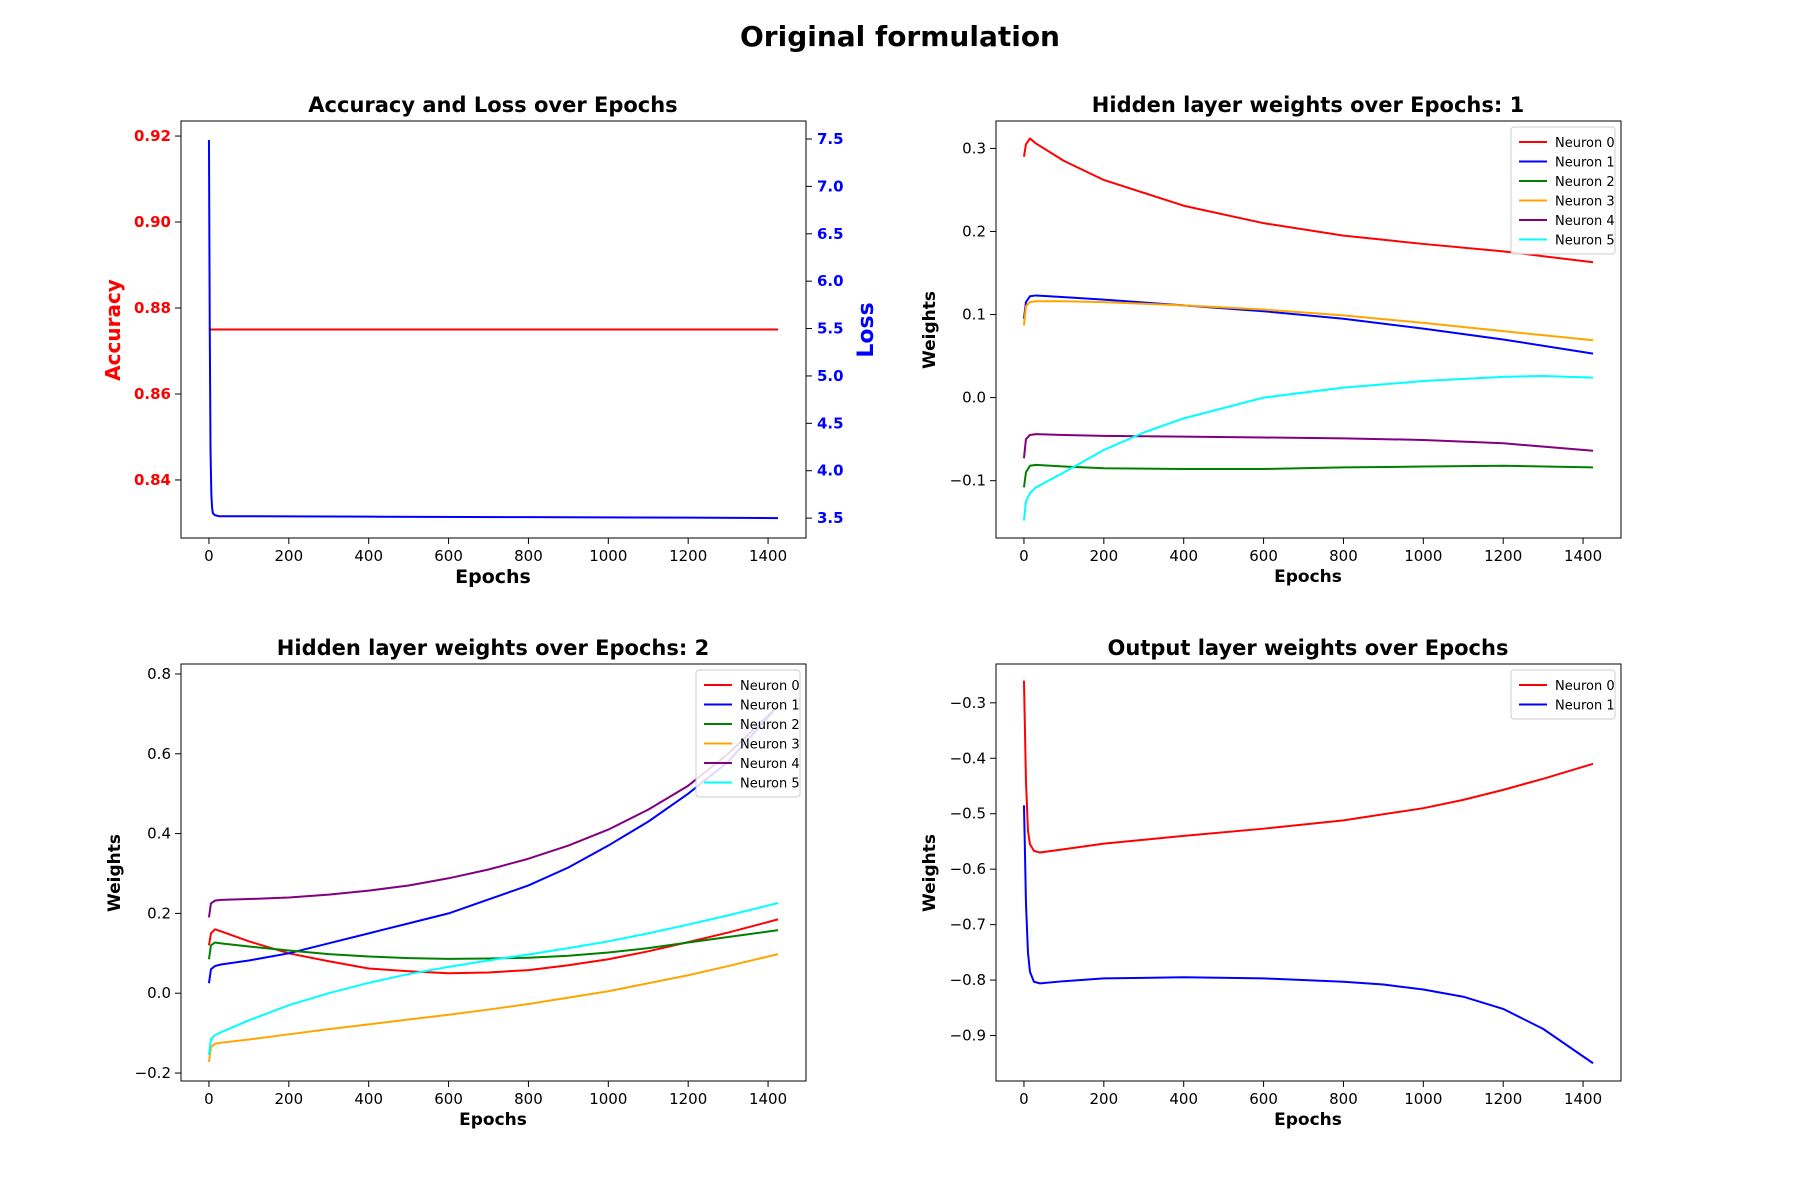  Describe the element at coordinates (830, 471) in the screenshot. I see `y-right-tick-label: 4.0` at that location.